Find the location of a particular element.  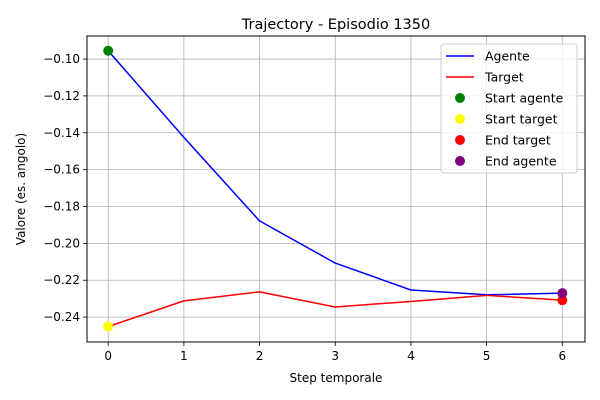

legend-marker-start-target is located at coordinates (460, 119).